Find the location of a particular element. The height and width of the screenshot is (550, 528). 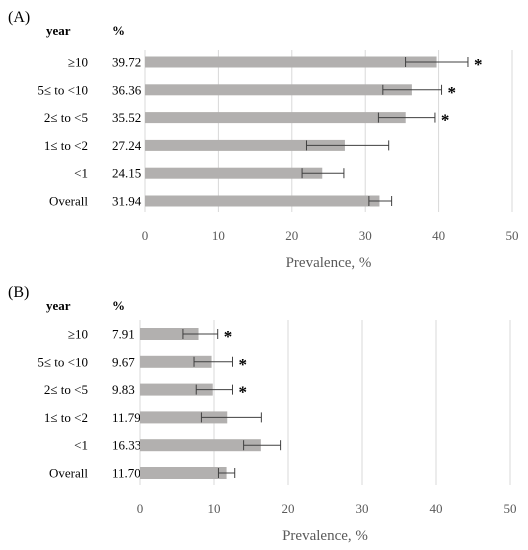

value-label: 24.15 is located at coordinates (126, 173).